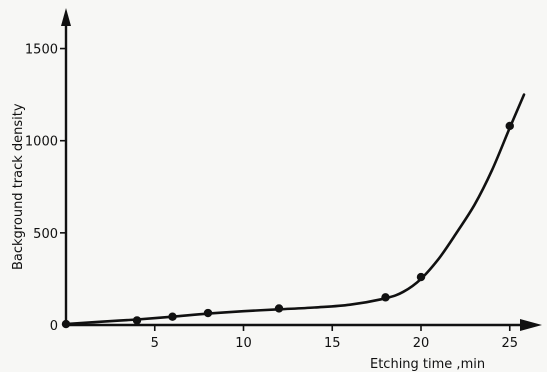 The image size is (547, 372). I want to click on x-tick-label: 10, so click(243, 343).